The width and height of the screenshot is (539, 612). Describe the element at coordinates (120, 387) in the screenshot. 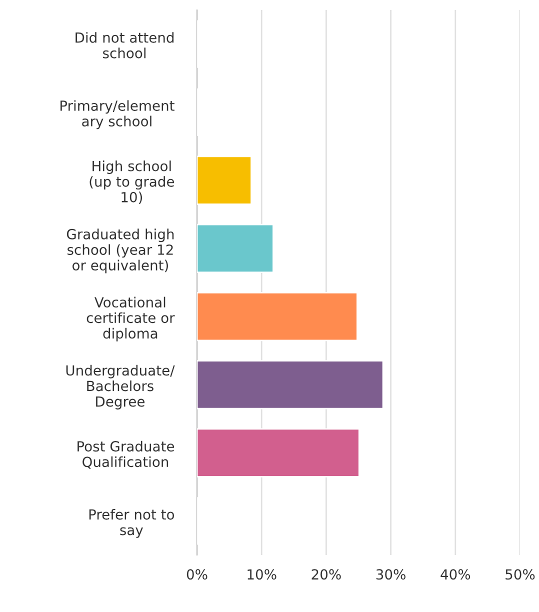

I see `y-tick-label: Undergraduate/ Bachelors Degree` at that location.